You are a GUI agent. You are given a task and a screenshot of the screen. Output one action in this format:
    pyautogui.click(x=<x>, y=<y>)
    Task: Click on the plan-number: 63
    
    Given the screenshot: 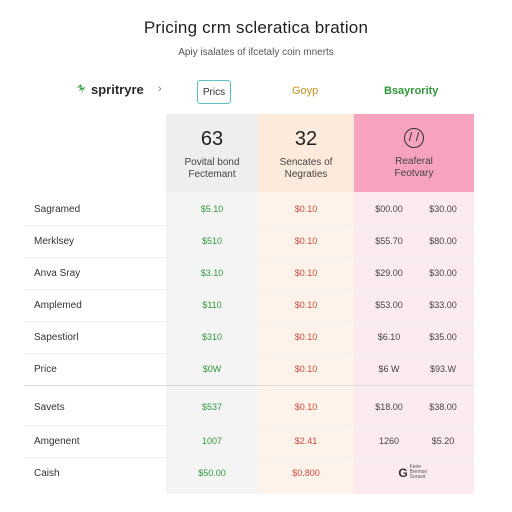 What is the action you would take?
    pyautogui.click(x=212, y=139)
    